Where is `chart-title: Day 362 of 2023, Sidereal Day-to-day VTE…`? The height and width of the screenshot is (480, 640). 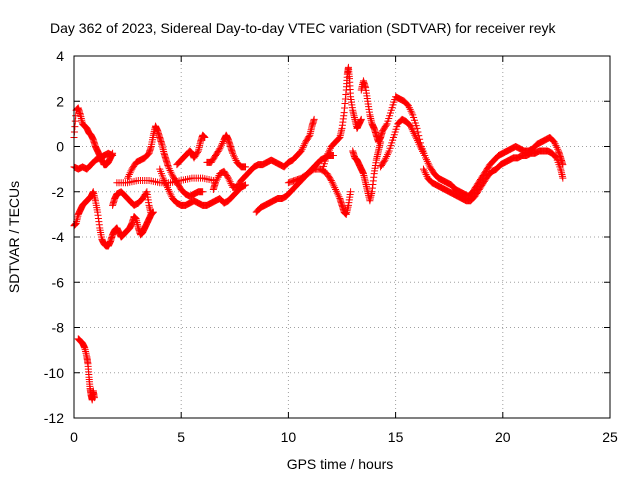 chart-title: Day 362 of 2023, Sidereal Day-to-day VTE… is located at coordinates (303, 28).